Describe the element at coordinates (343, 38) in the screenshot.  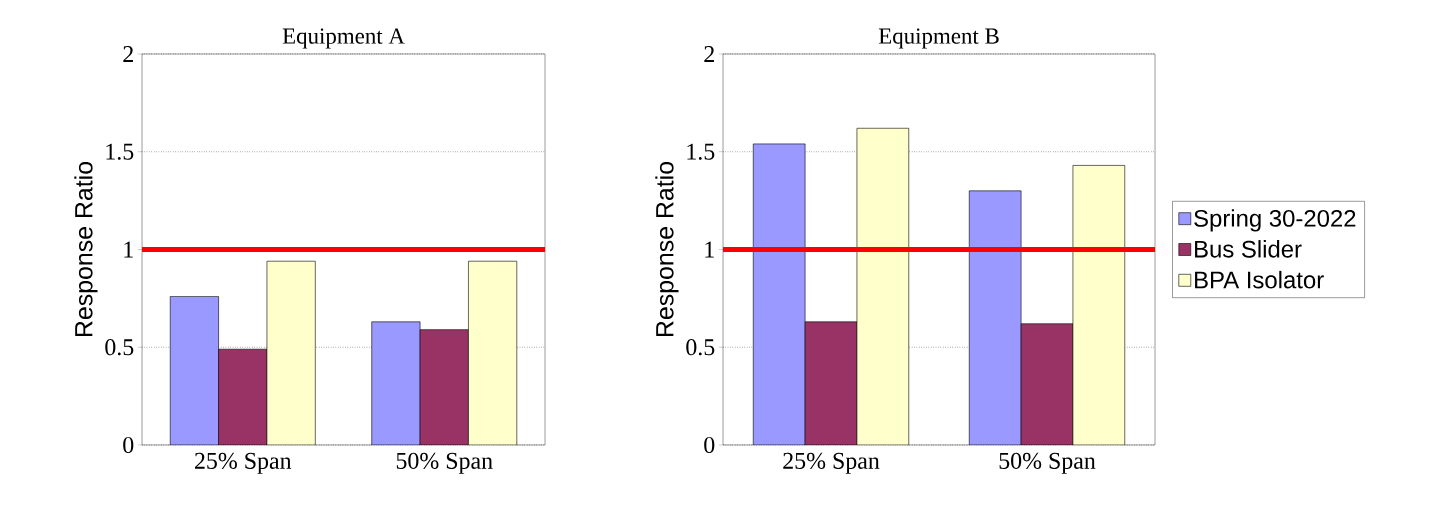
I see `chart-title: Equipment A` at that location.